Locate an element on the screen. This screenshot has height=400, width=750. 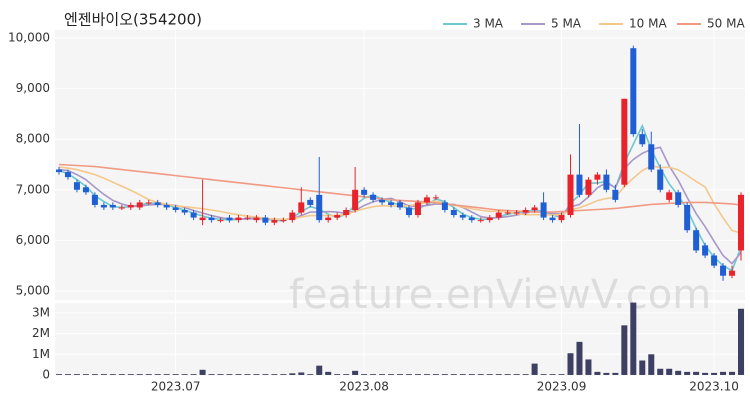
y-tick-label: 1M is located at coordinates (41, 354).